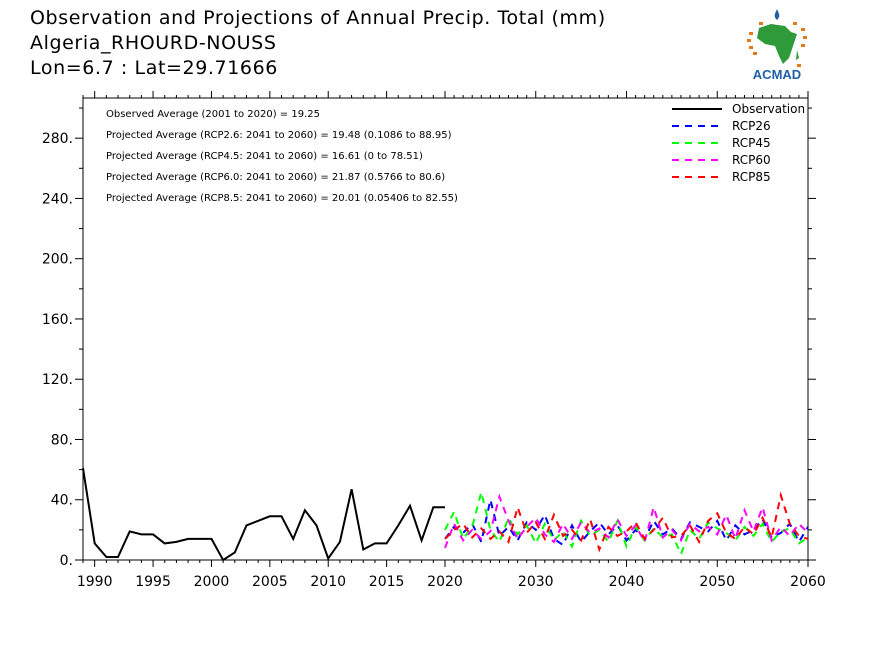  I want to click on title-line-2: Algeria_RHOURD-NOUSS, so click(153, 43).